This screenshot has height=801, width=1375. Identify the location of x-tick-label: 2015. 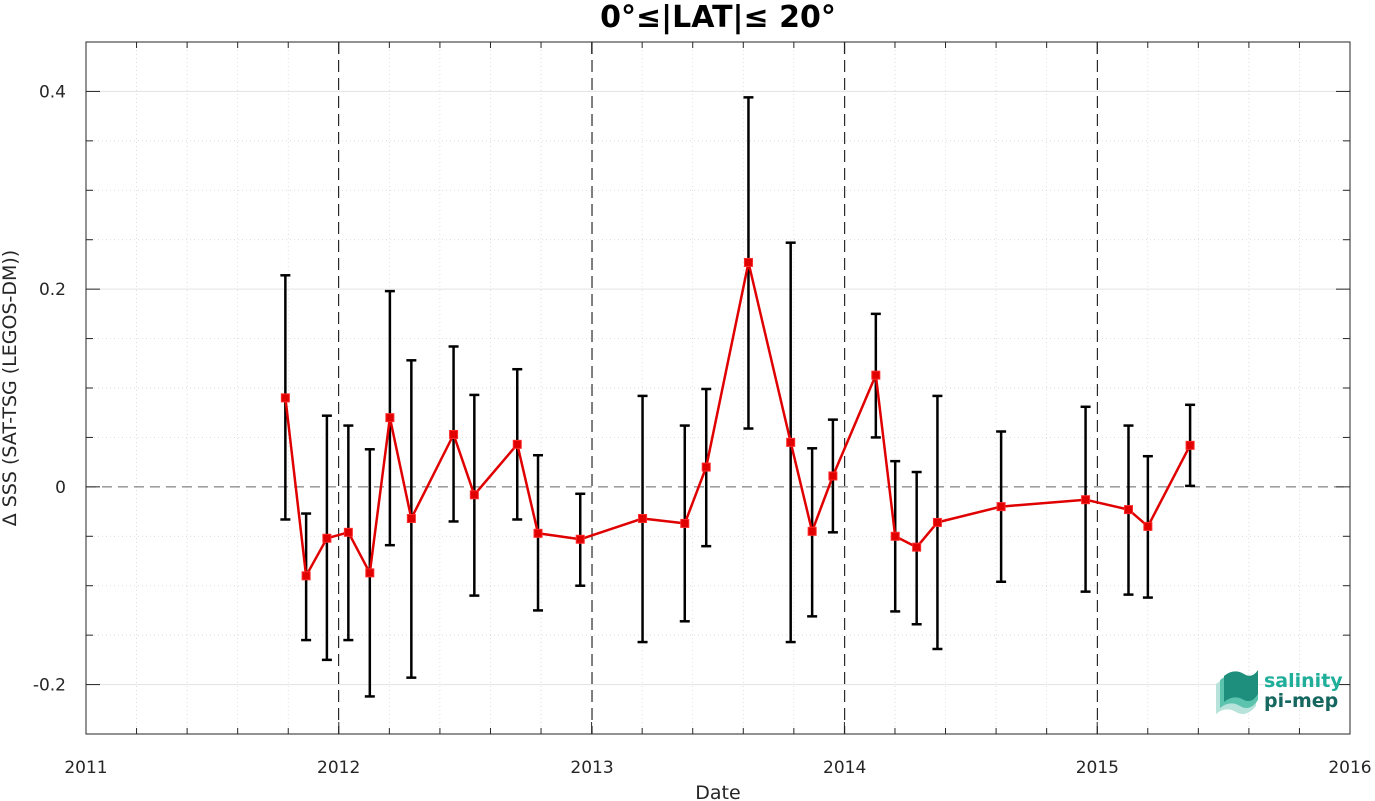
(1097, 768).